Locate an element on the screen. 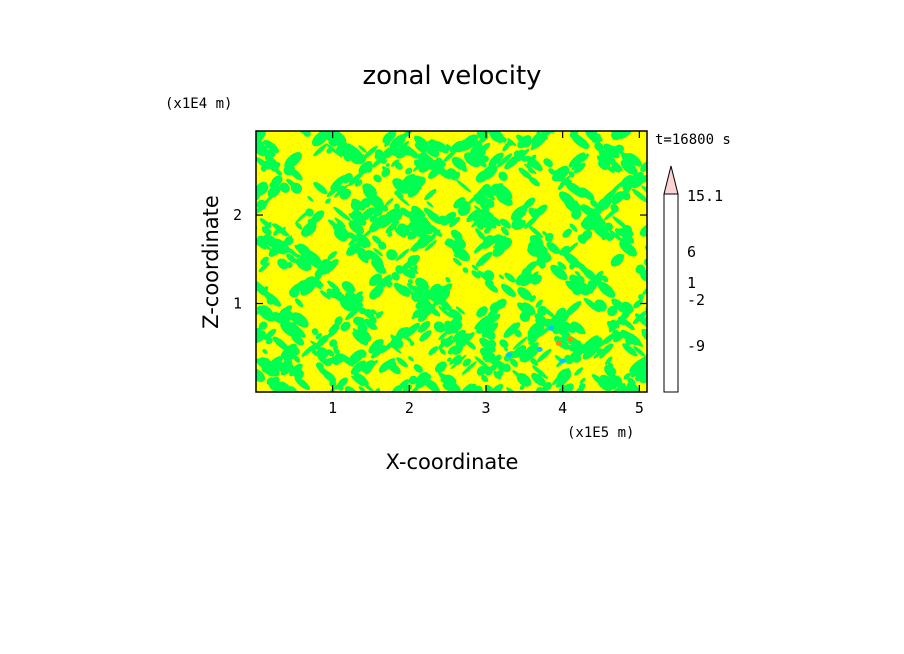 The width and height of the screenshot is (904, 654). colorbar-extend-arrow is located at coordinates (671, 180).